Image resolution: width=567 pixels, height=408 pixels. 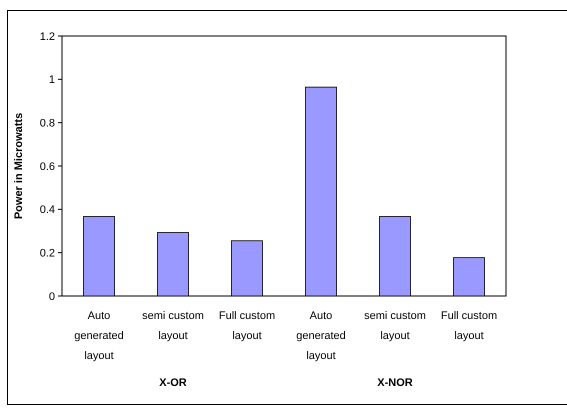 I want to click on y-tick-label: 1, so click(x=51, y=80).